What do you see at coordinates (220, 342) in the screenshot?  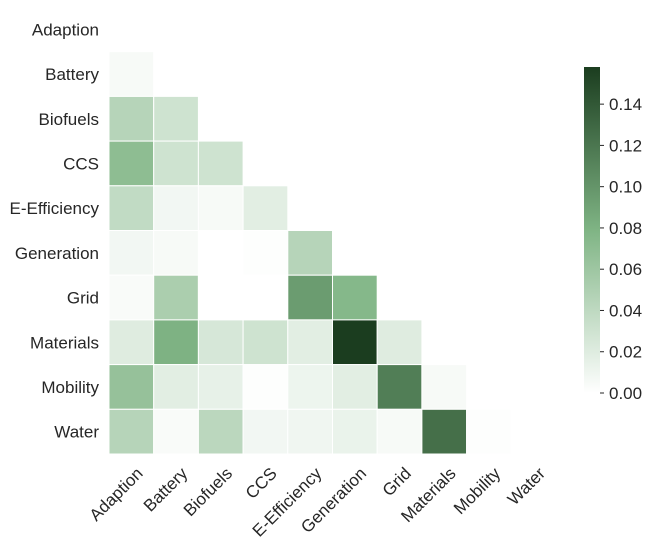 I see `heatmap-cell-materials-biofuels` at bounding box center [220, 342].